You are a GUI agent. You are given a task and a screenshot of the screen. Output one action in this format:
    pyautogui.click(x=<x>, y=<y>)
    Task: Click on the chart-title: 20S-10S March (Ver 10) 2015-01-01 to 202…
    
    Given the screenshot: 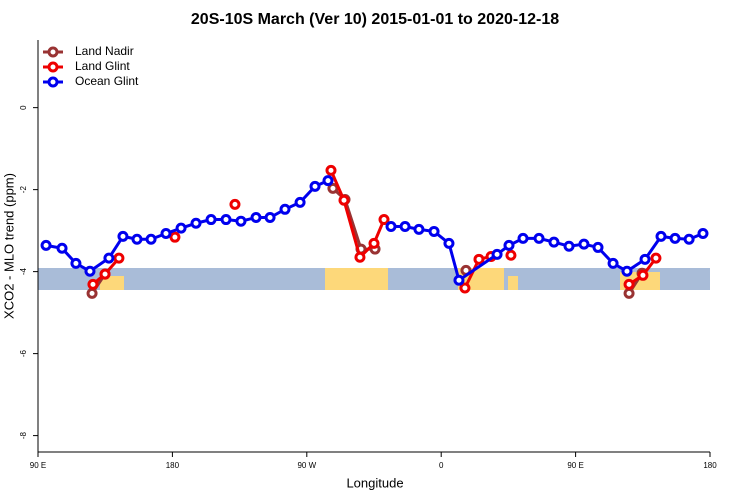 What is the action you would take?
    pyautogui.click(x=375, y=19)
    